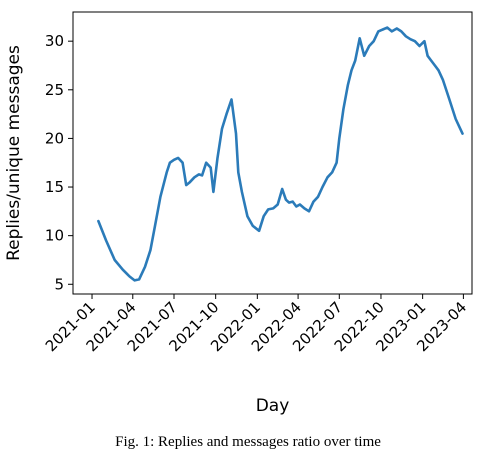 The image size is (496, 470). What do you see at coordinates (273, 406) in the screenshot?
I see `x-axis-label: Day` at bounding box center [273, 406].